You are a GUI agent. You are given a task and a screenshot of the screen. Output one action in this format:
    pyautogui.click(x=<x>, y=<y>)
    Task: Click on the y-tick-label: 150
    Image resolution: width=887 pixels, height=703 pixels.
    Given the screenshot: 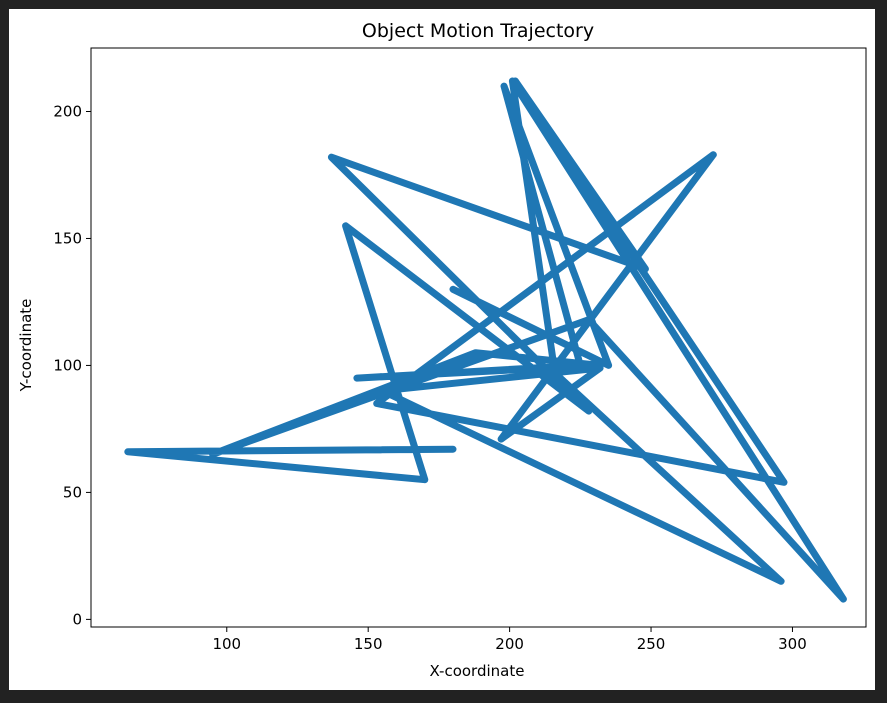 What is the action you would take?
    pyautogui.click(x=67, y=238)
    